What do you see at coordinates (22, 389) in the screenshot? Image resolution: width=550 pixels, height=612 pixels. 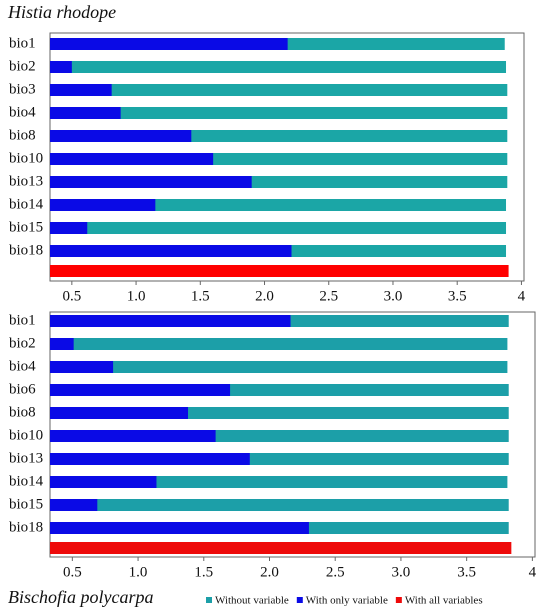 I see `category-label: bio6` at bounding box center [22, 389].